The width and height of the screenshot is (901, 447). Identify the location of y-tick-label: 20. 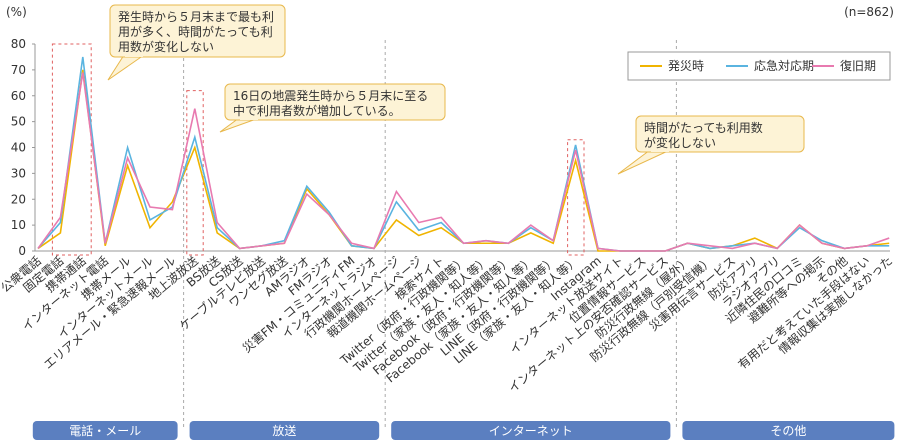
(18, 199).